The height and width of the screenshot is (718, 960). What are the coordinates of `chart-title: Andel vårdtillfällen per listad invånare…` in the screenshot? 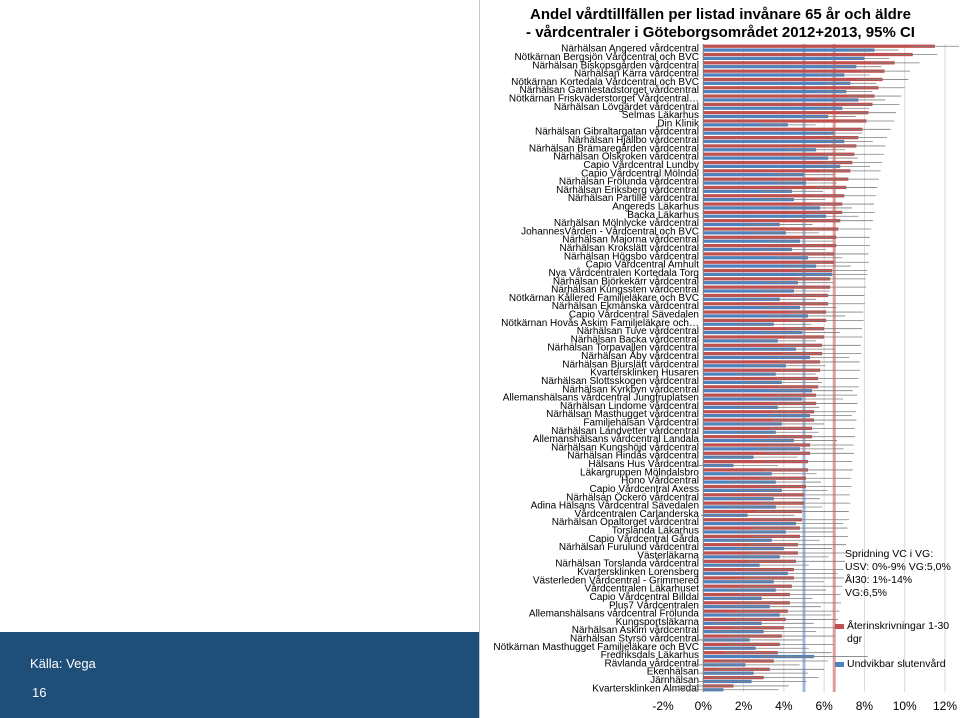 It's located at (720, 14).